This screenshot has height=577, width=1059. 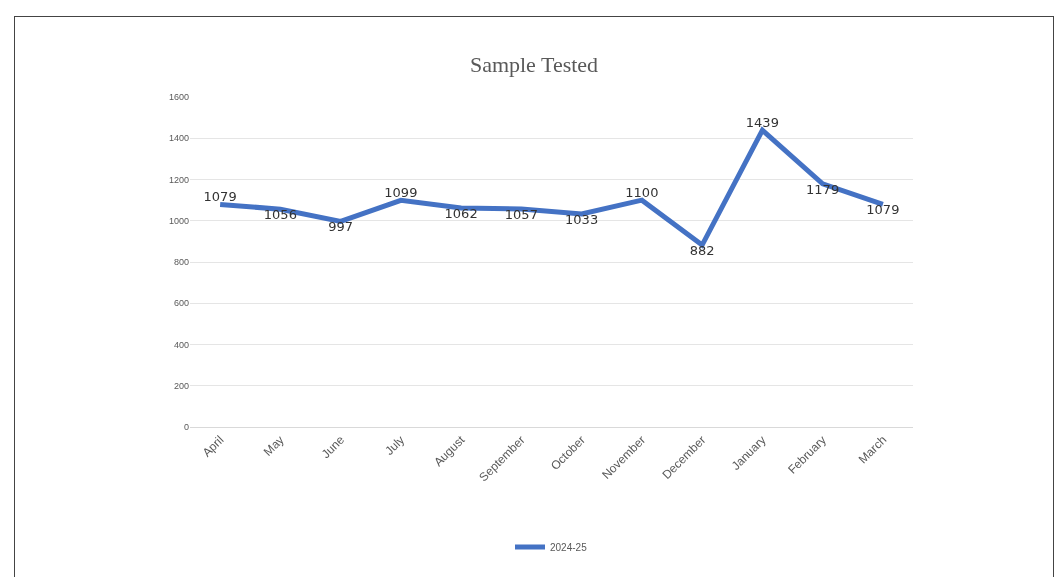 What do you see at coordinates (181, 262) in the screenshot?
I see `y-tick-label: 800` at bounding box center [181, 262].